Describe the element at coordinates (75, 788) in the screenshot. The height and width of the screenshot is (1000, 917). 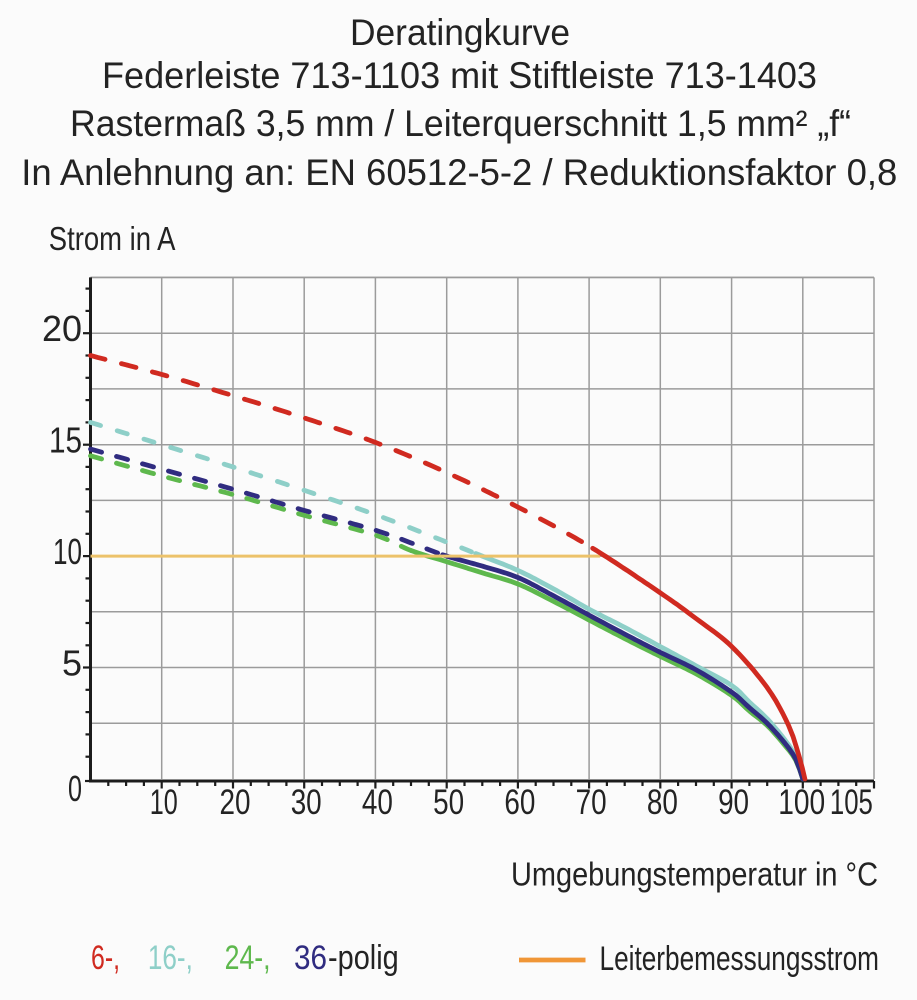
I see `svg-text: 0` at that location.